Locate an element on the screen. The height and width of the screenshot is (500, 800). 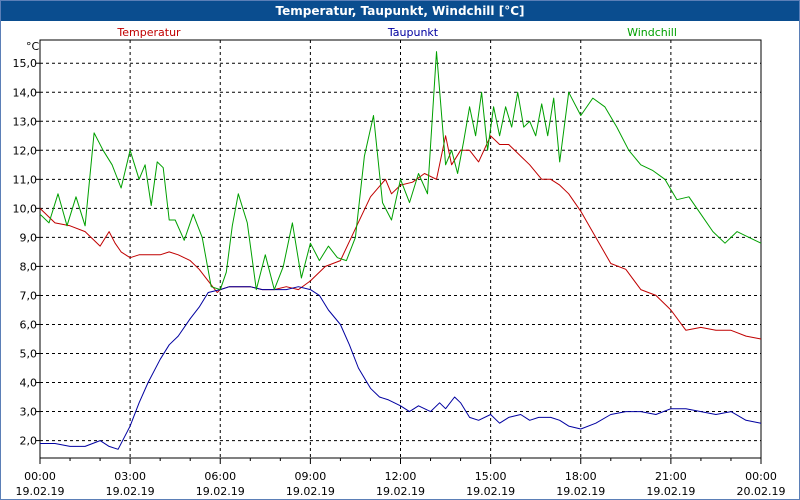
y-tick-label: 15,0 is located at coordinates (25, 63).